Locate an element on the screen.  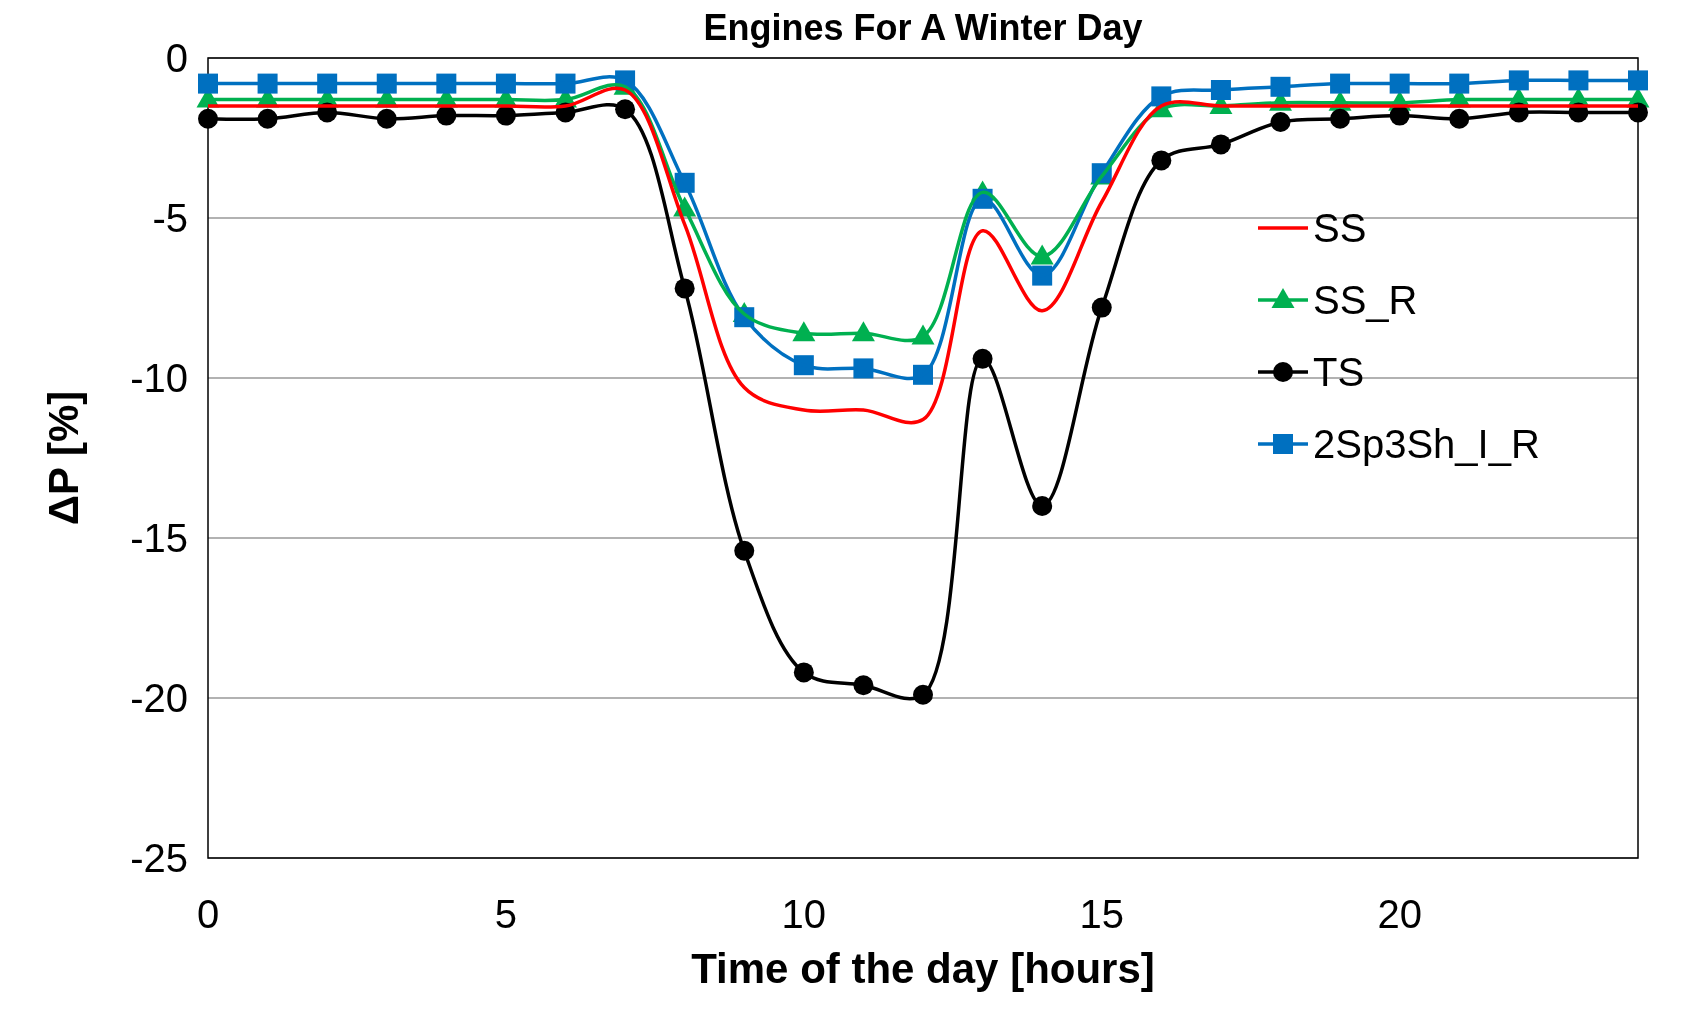
y-tick-label: -5 is located at coordinates (170, 218).